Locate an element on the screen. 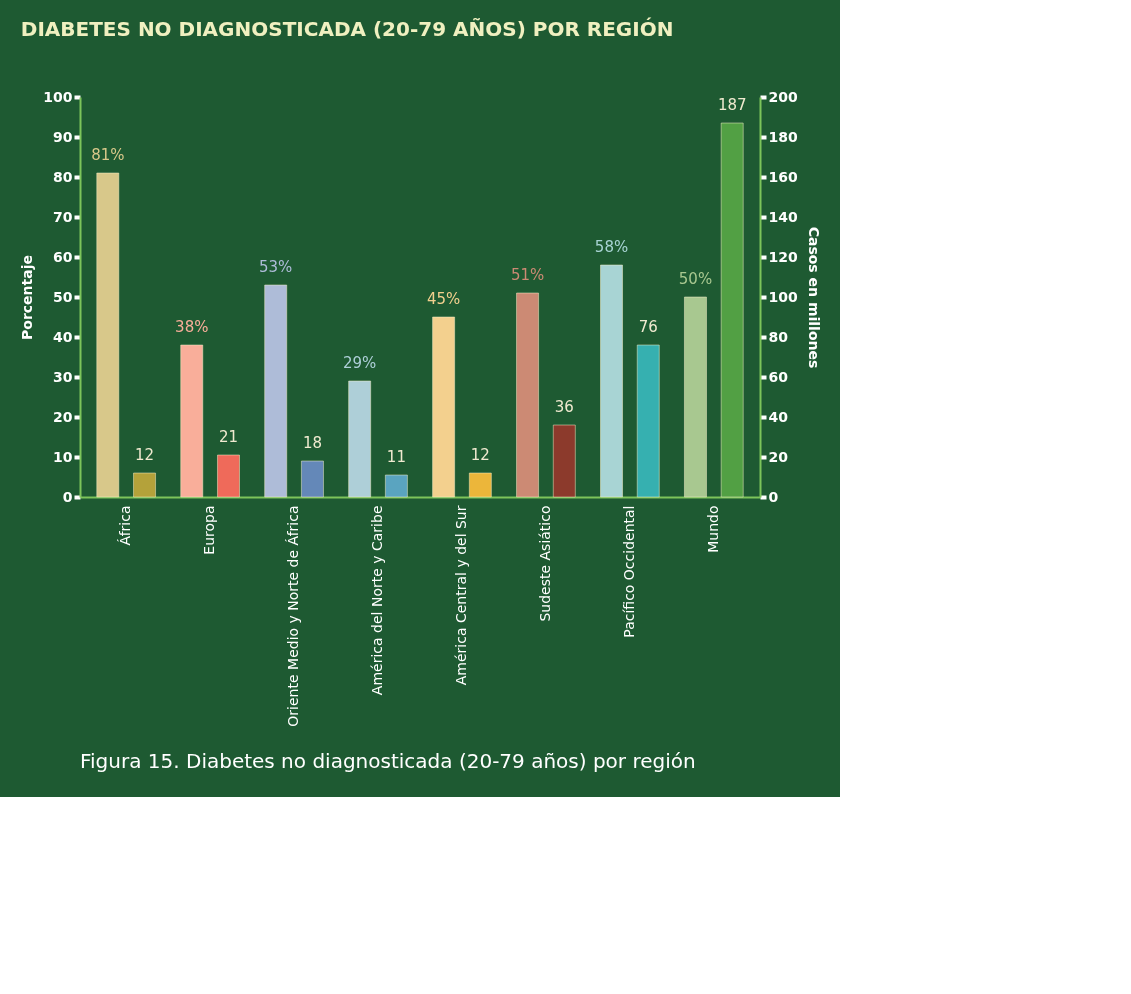  y-tick-label: 40 is located at coordinates (63, 336).